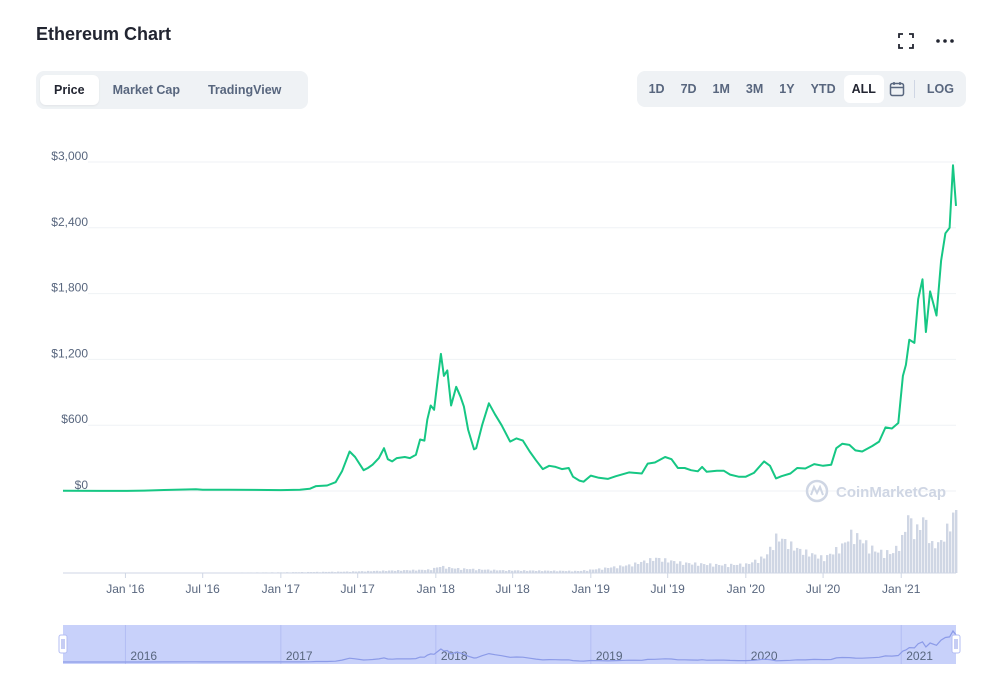 Image resolution: width=998 pixels, height=675 pixels. What do you see at coordinates (787, 89) in the screenshot?
I see `range-1y-button: 1Y` at bounding box center [787, 89].